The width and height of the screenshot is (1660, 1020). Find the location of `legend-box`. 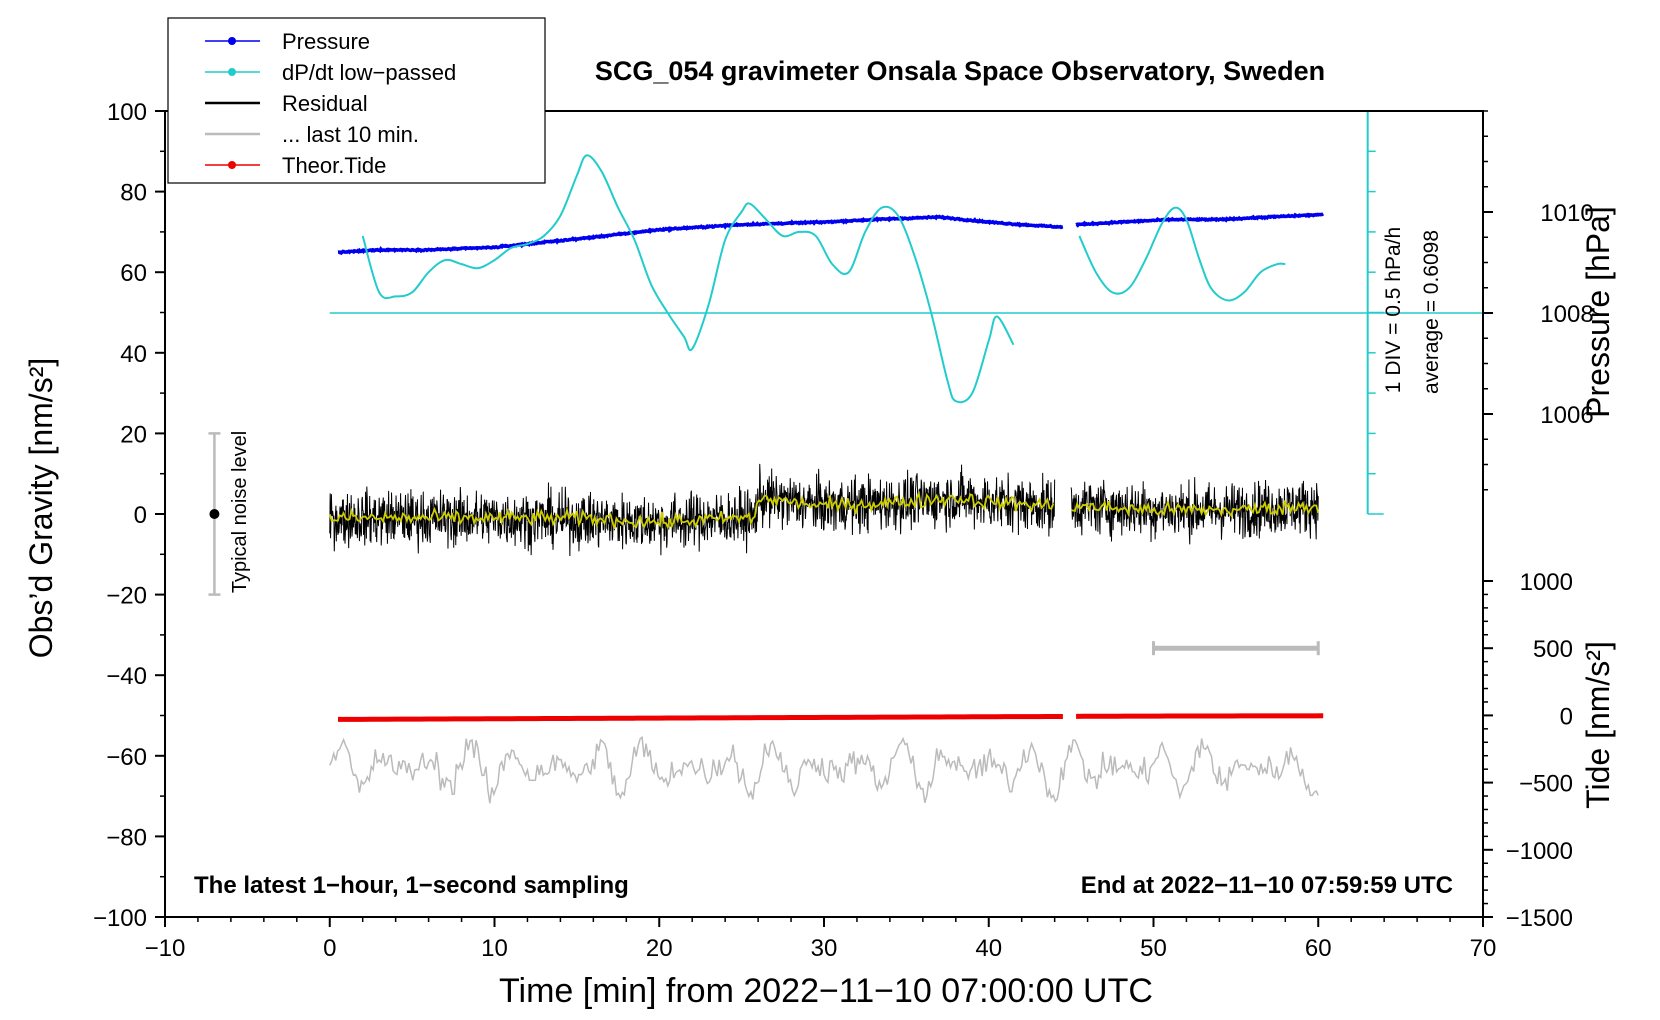

legend-box is located at coordinates (356, 100).